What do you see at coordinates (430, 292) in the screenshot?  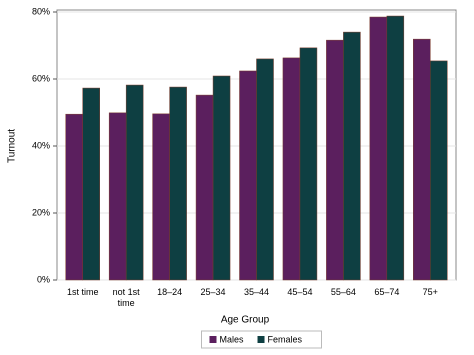 I see `x-tick-label: 75+` at bounding box center [430, 292].